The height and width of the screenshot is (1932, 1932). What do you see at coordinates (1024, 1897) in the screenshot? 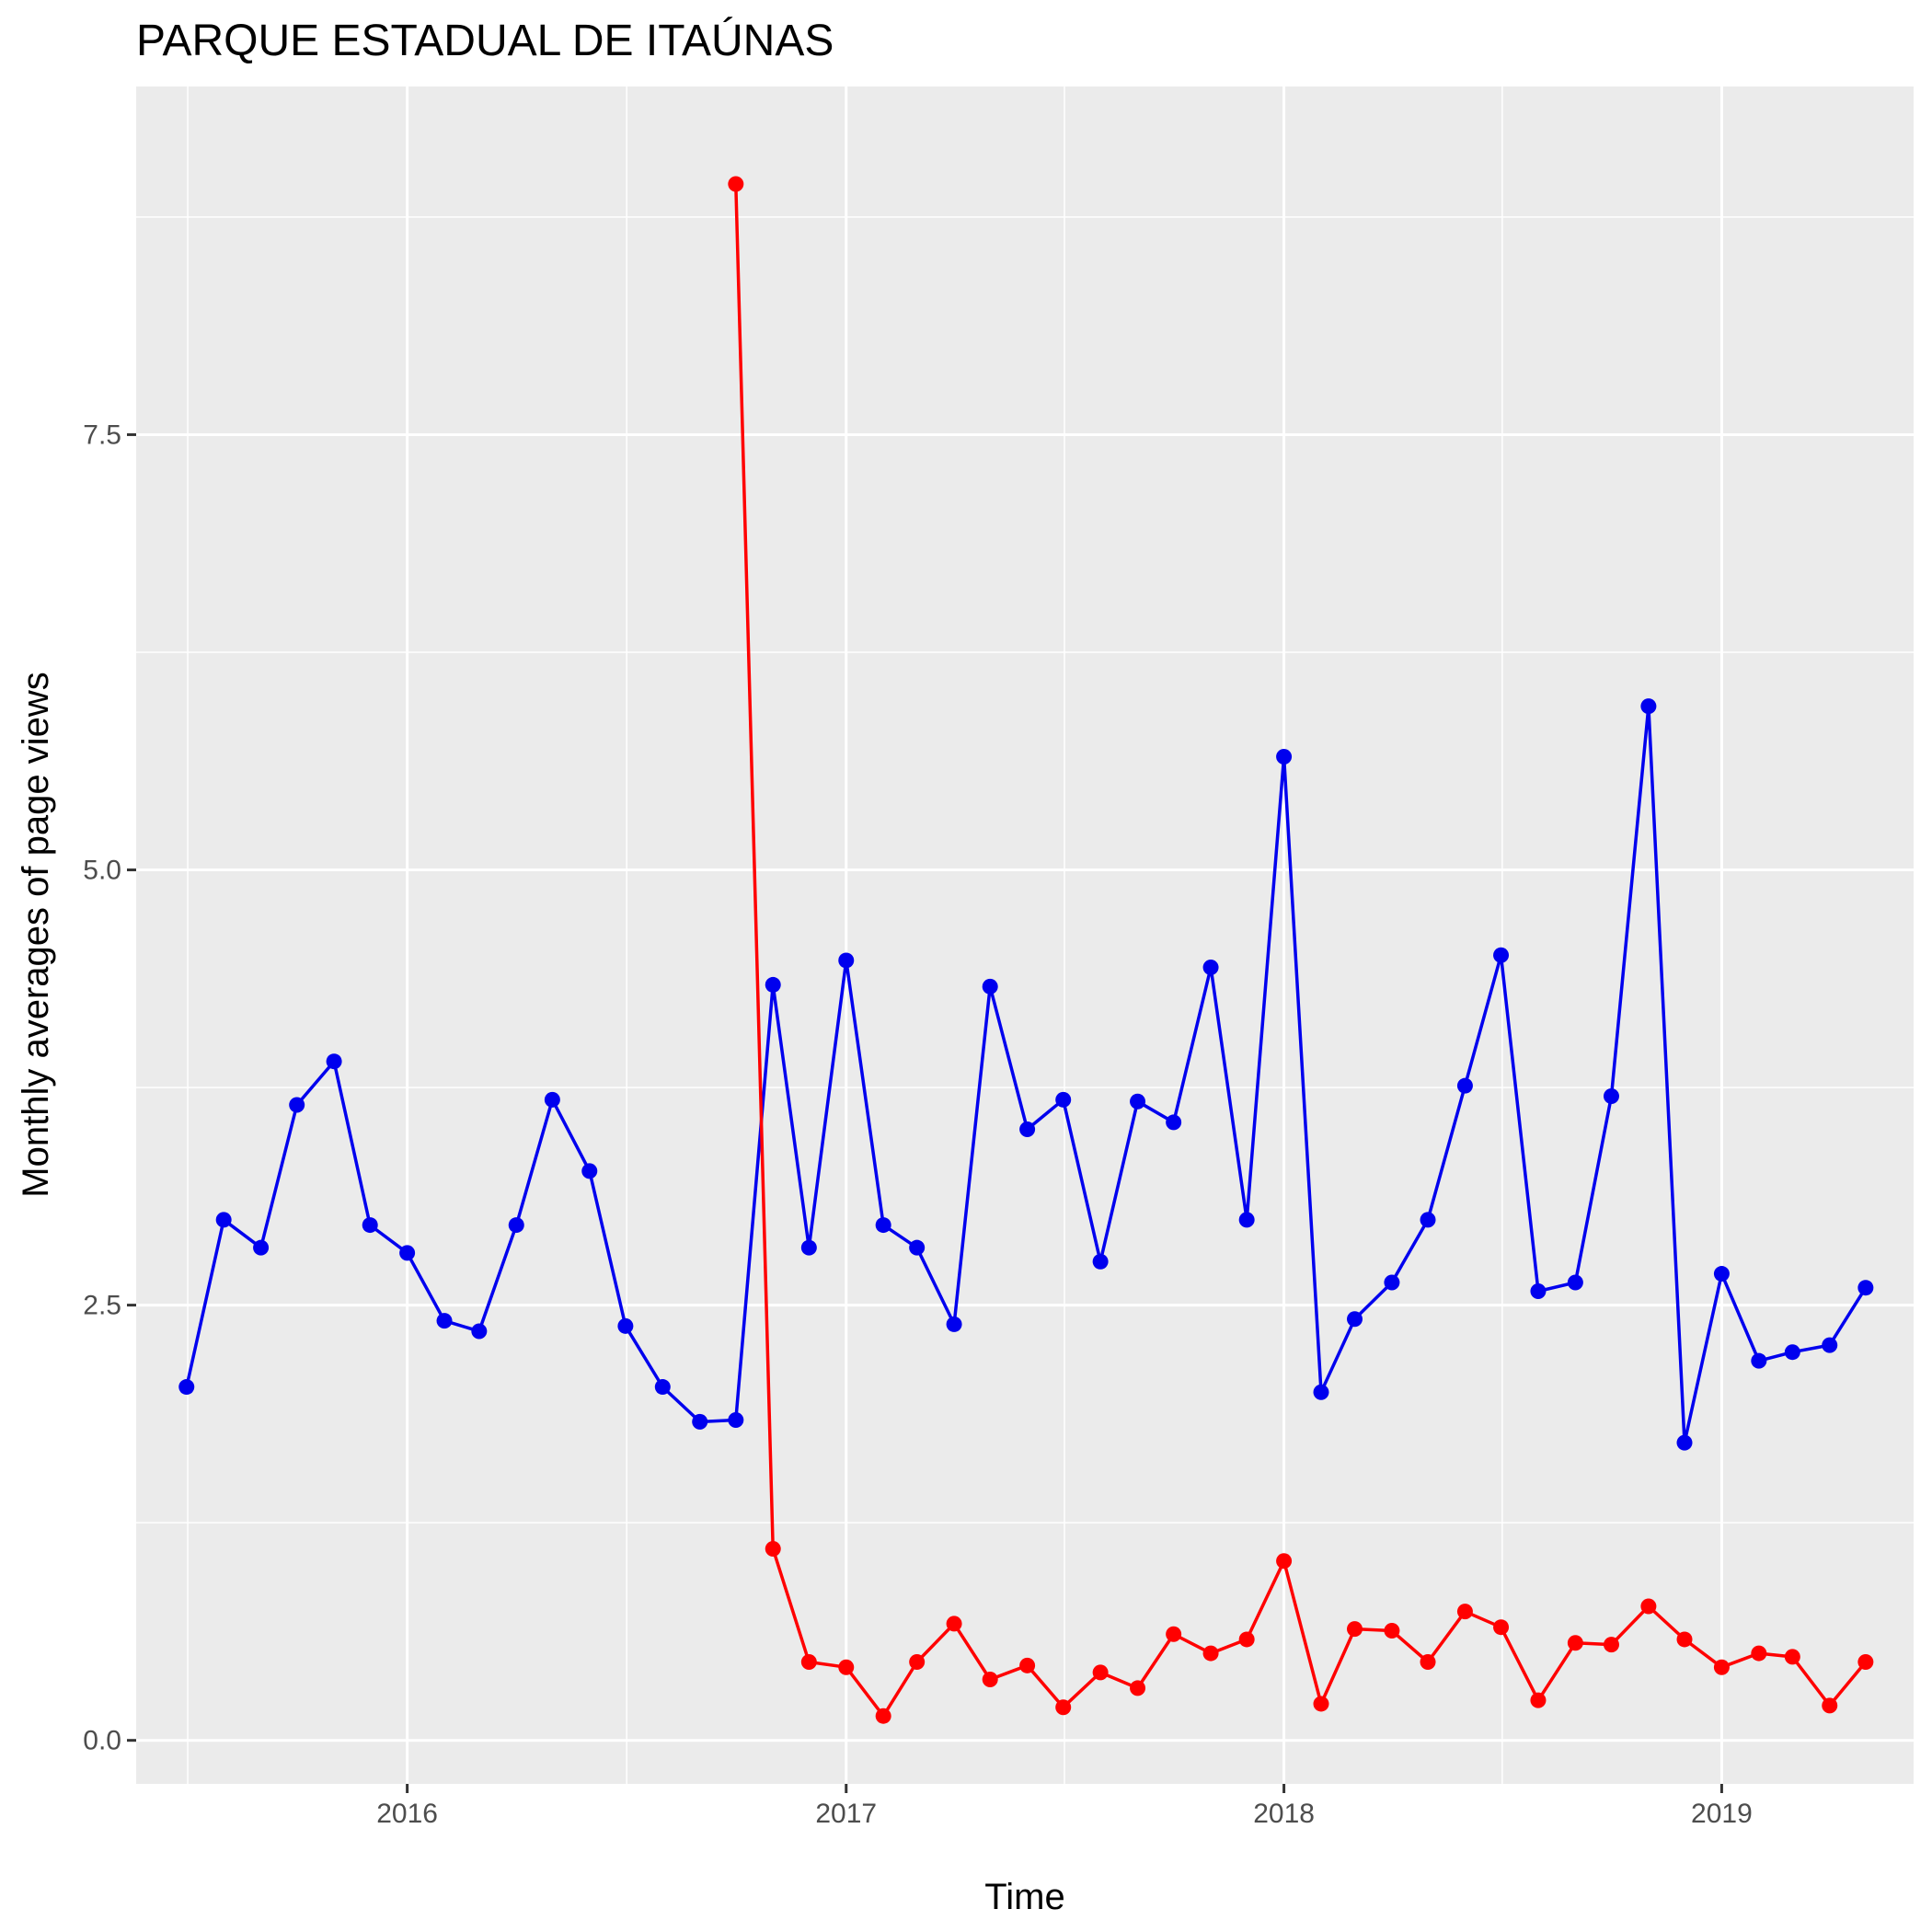
I see `x-axis-title: Time` at bounding box center [1024, 1897].